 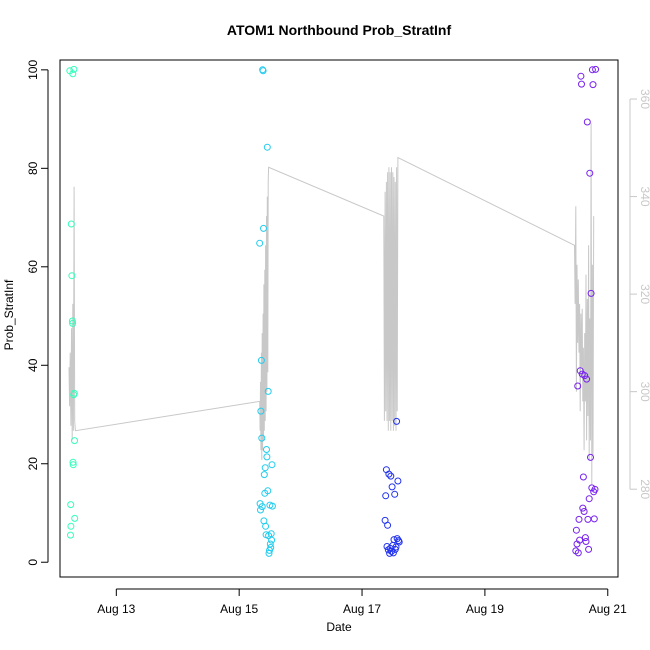 What do you see at coordinates (339, 30) in the screenshot?
I see `chart-title: ATOM1 Northbound Prob_StratInf` at bounding box center [339, 30].